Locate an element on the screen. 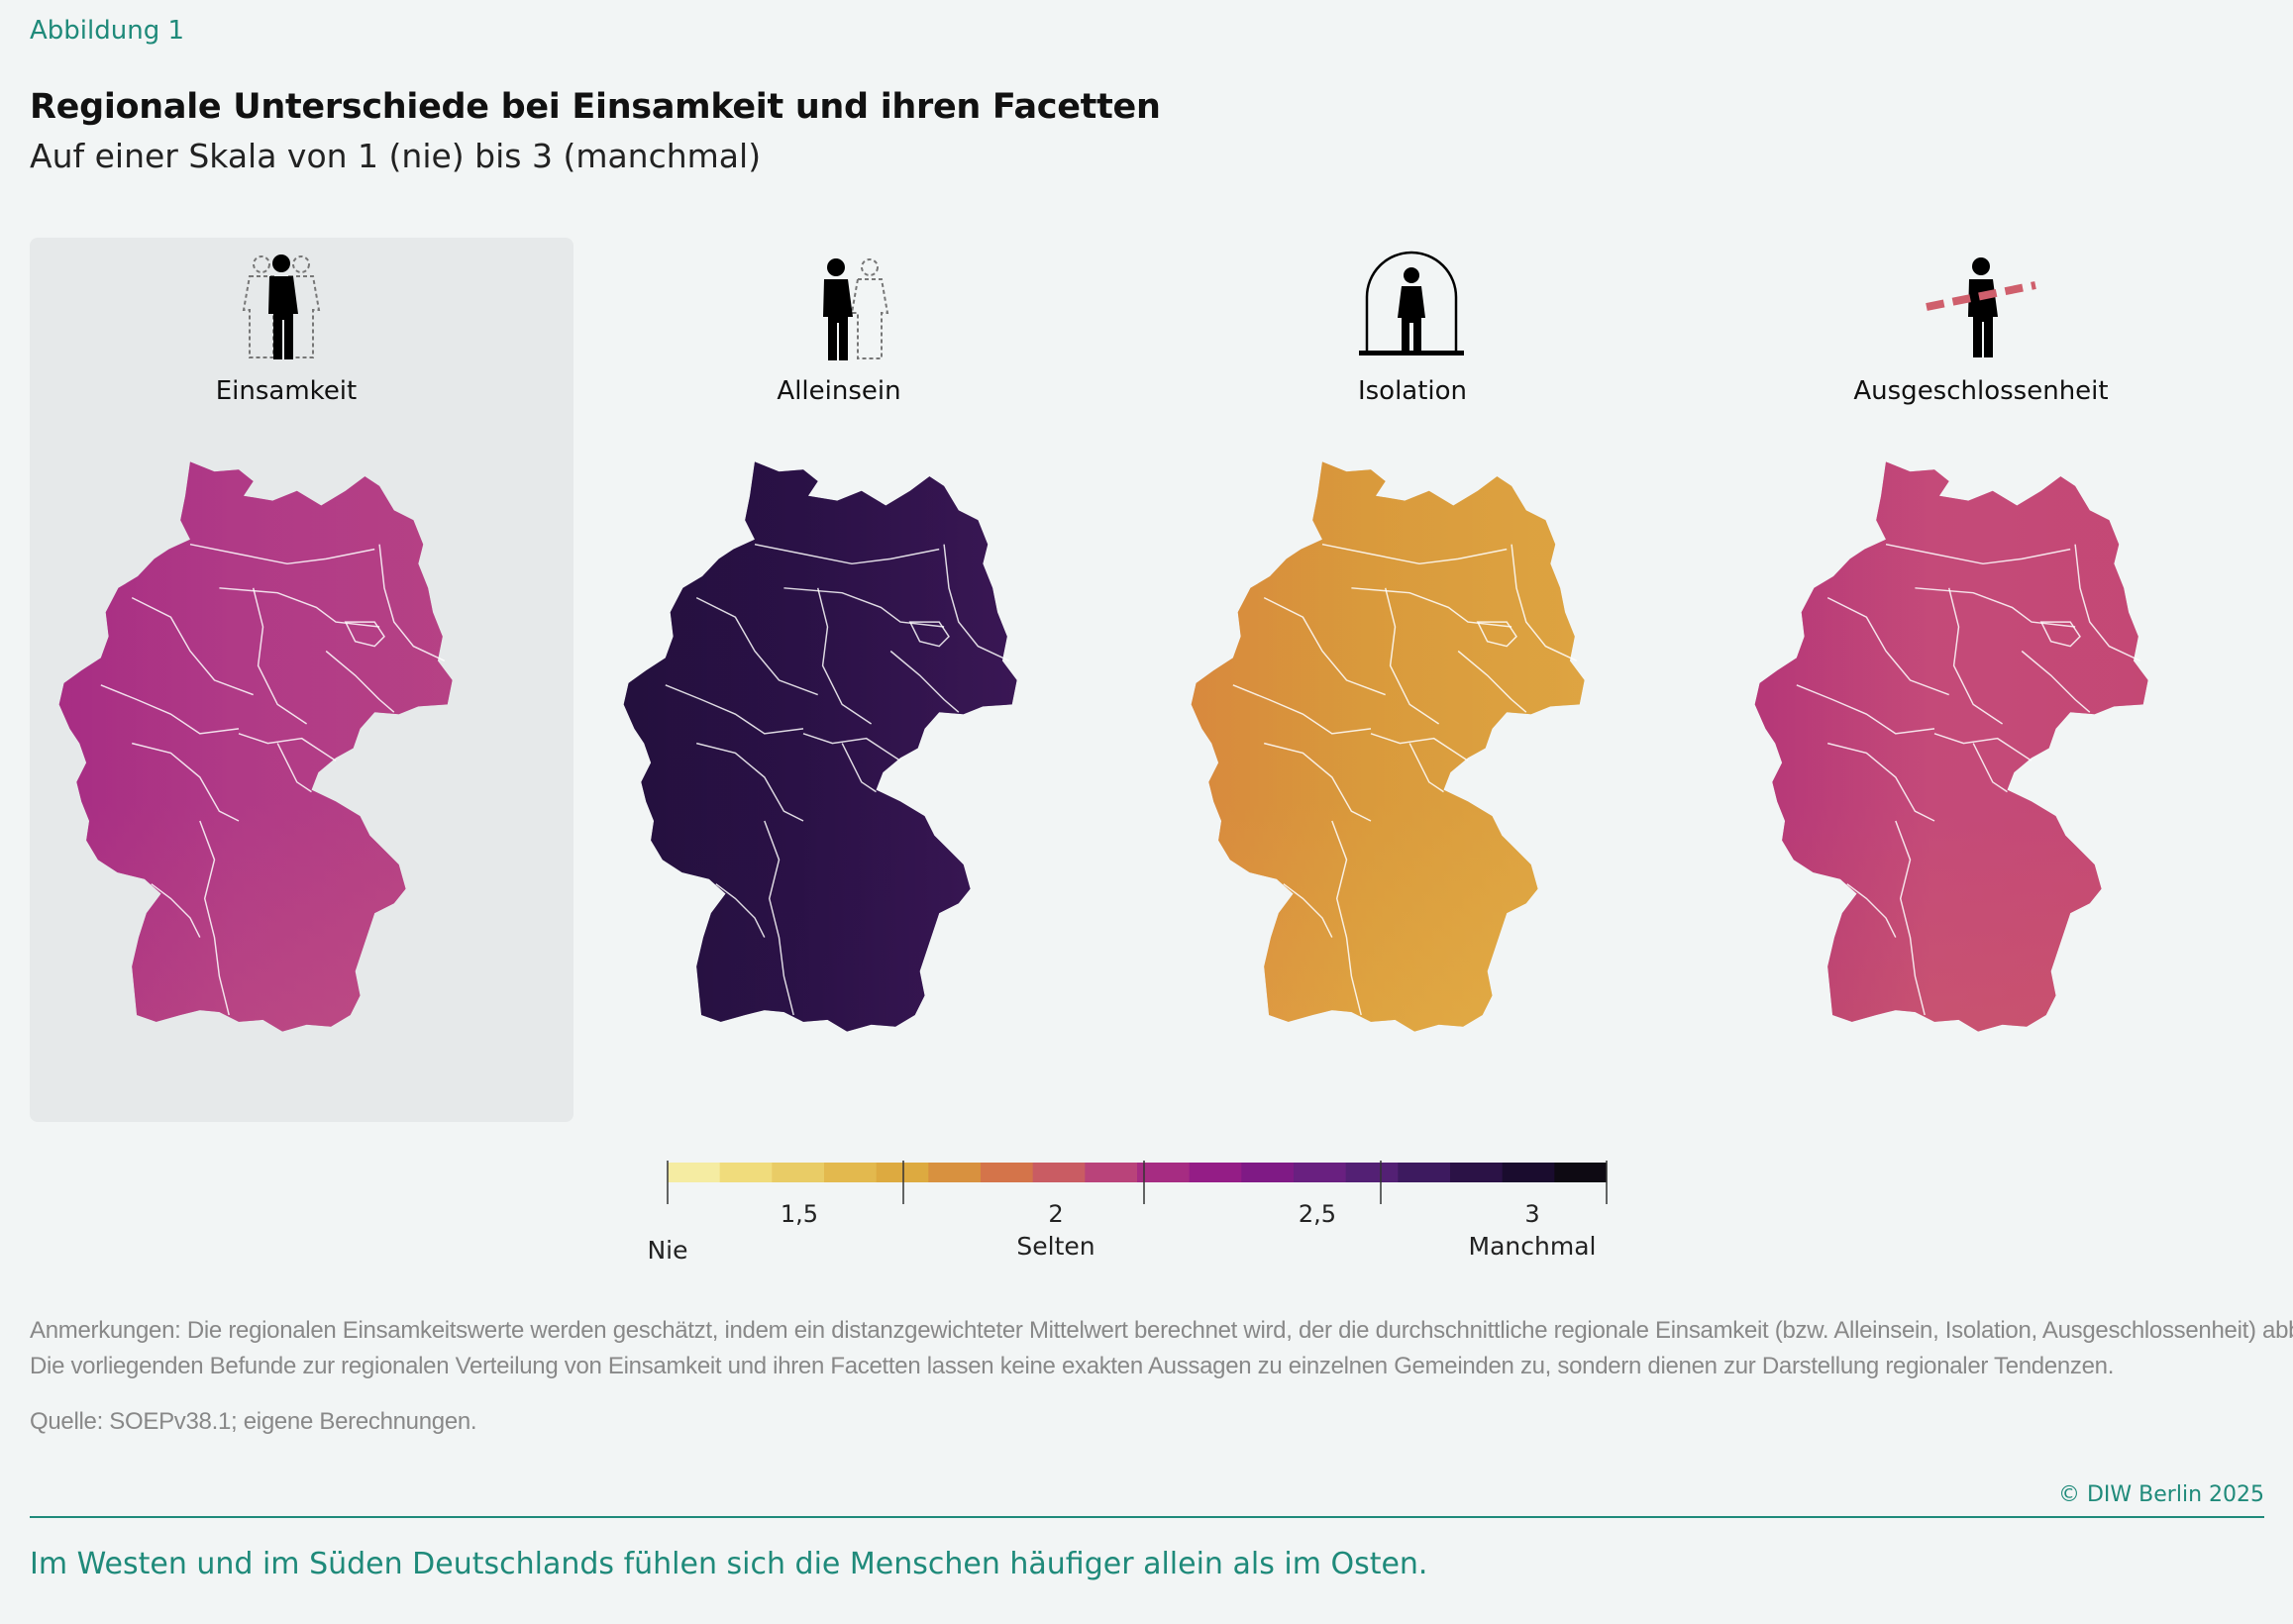 The image size is (2293, 1624). person-crossed-out-icon is located at coordinates (1981, 307).